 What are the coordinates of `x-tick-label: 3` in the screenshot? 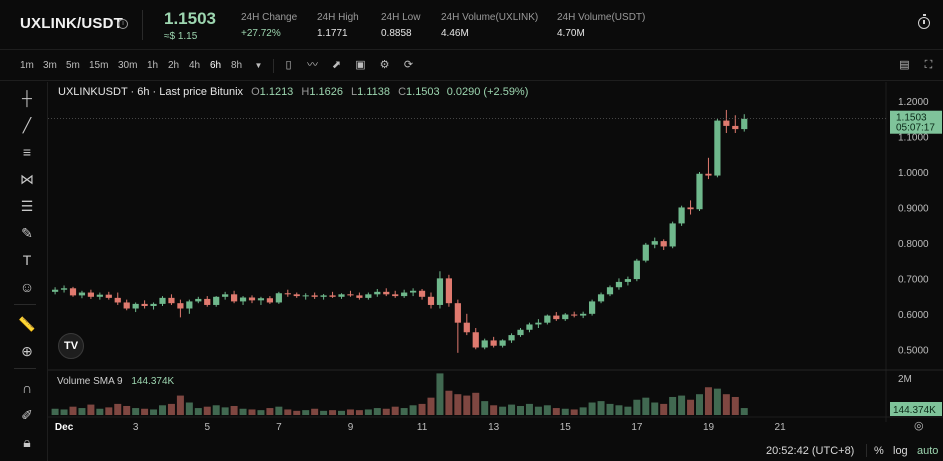 It's located at (136, 427).